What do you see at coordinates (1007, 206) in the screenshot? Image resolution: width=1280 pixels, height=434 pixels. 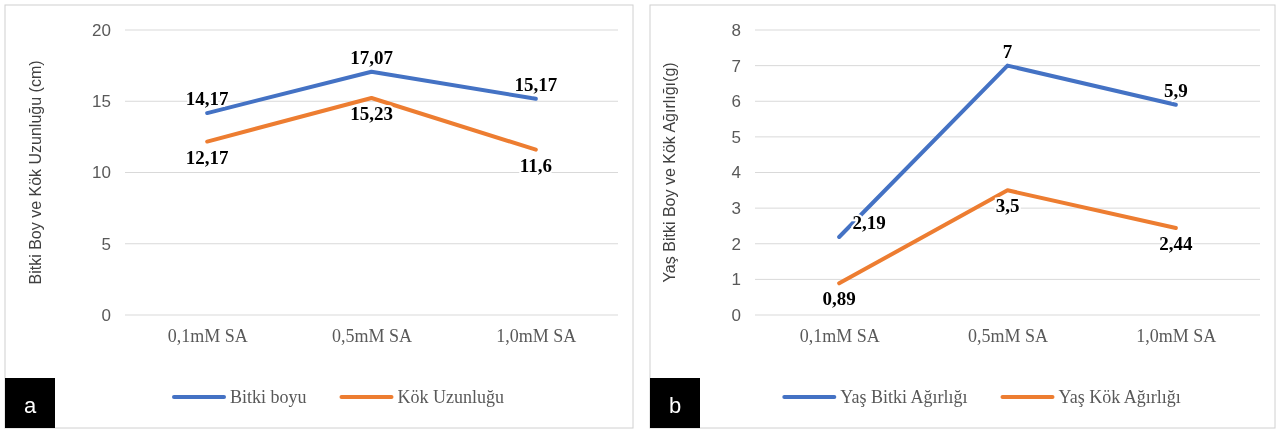 I see `data-label: 3,5` at bounding box center [1007, 206].